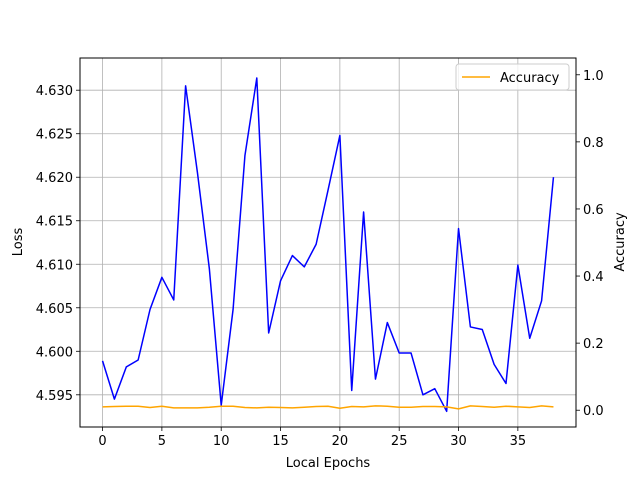 This screenshot has height=480, width=640. What do you see at coordinates (620, 242) in the screenshot?
I see `y2-axis-label: Accuracy` at bounding box center [620, 242].